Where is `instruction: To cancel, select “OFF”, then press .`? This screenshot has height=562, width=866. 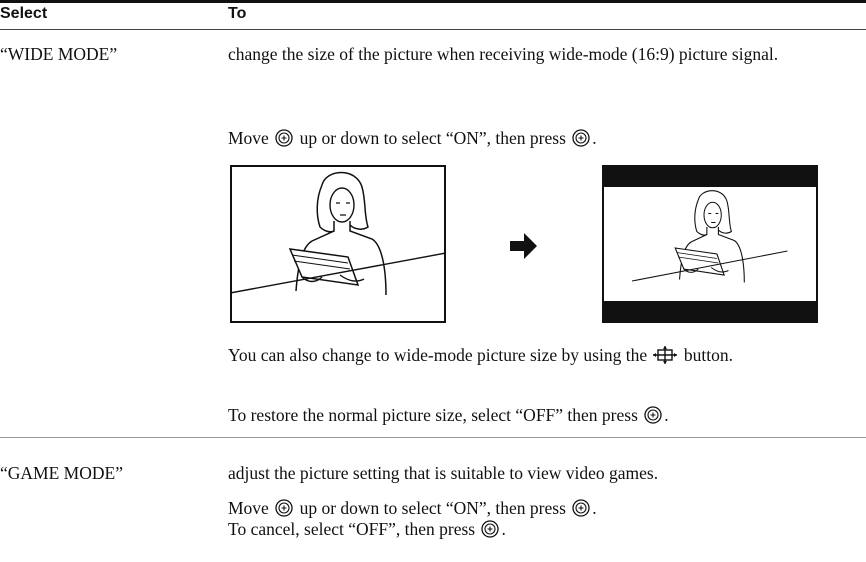 instruction: To cancel, select “OFF”, then press . is located at coordinates (367, 529).